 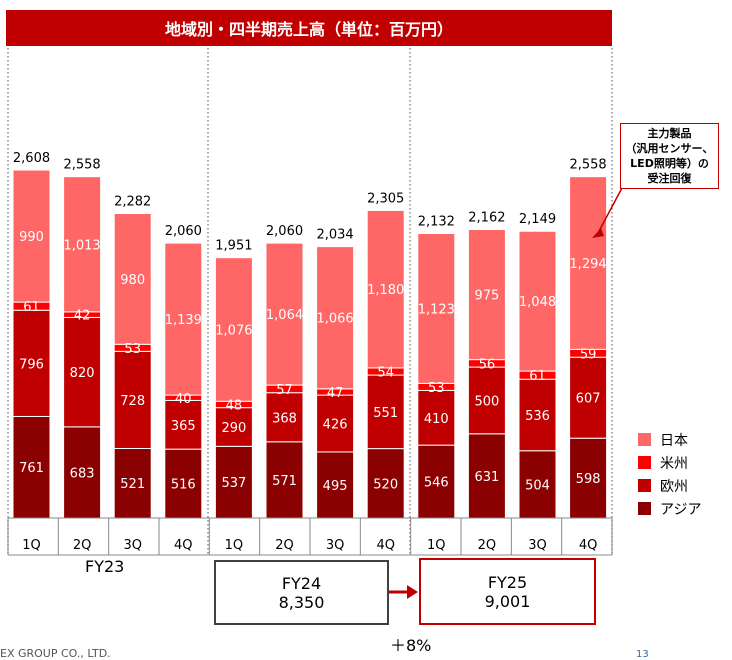 I want to click on legend-item-americas: 米州, so click(x=669, y=462).